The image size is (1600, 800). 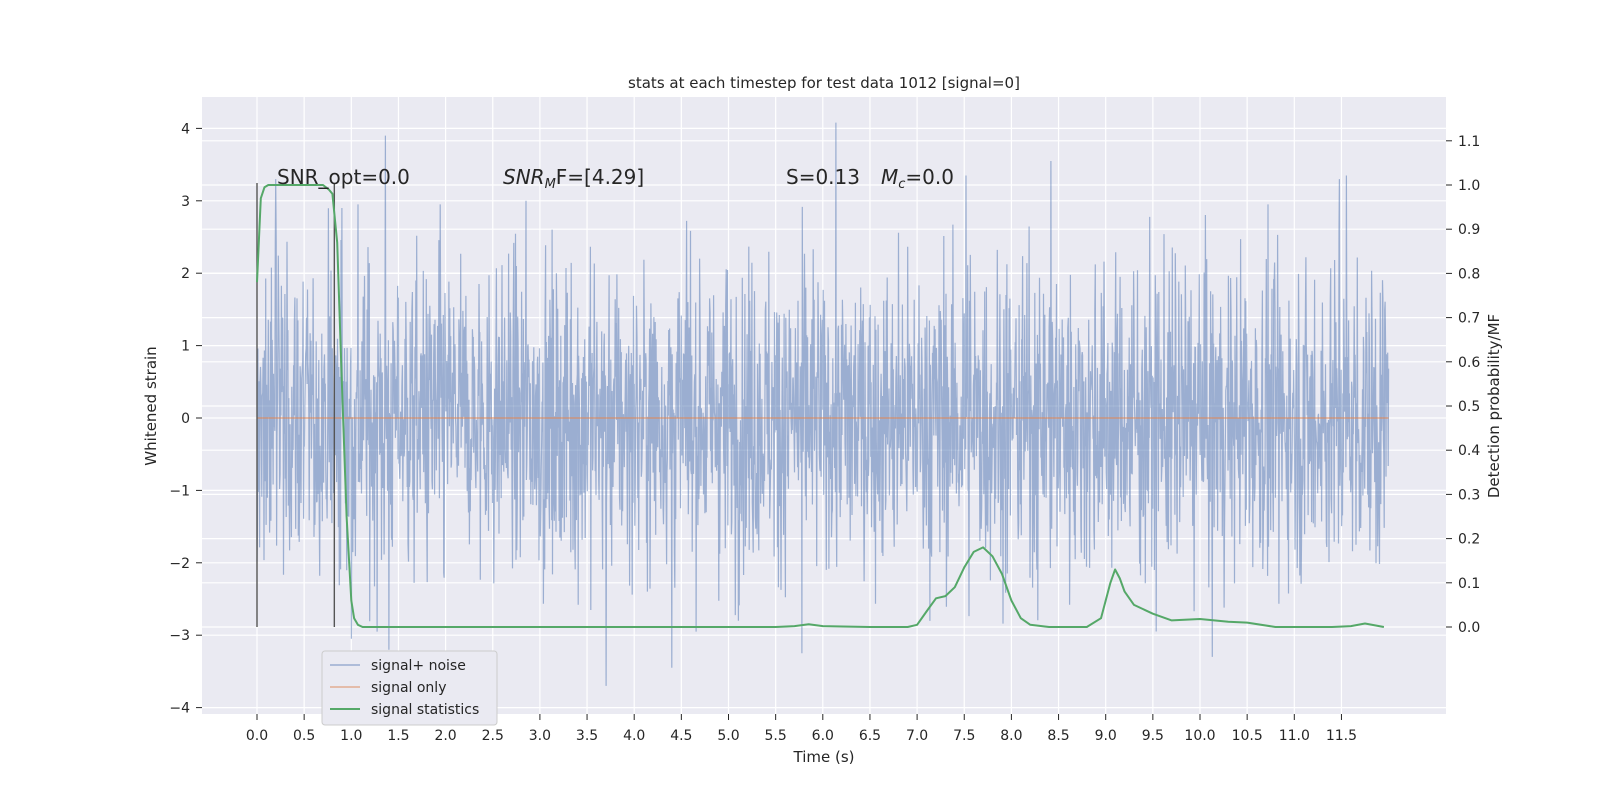 I want to click on x-tick-label: 11.0, so click(x=1294, y=736).